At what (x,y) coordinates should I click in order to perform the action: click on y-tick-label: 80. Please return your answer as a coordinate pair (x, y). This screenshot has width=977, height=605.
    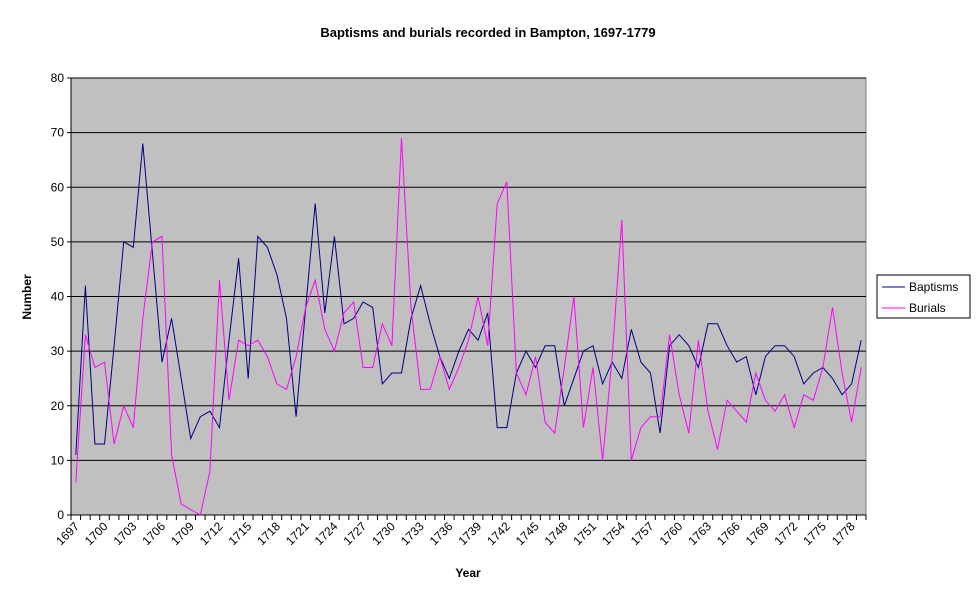
    Looking at the image, I should click on (58, 78).